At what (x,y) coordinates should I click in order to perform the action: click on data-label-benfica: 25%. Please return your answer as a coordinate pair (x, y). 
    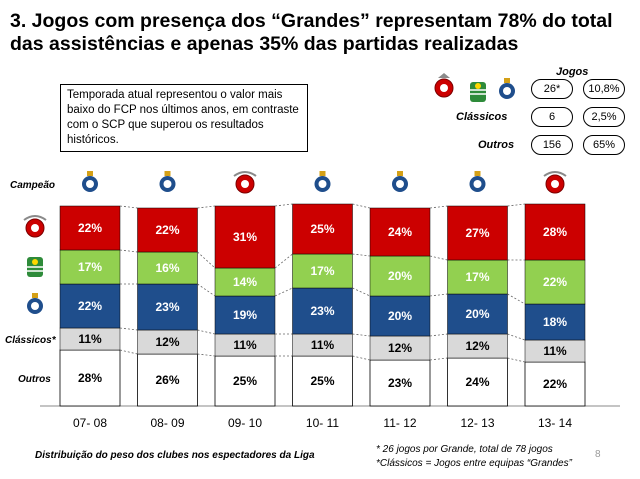
    Looking at the image, I should click on (322, 229).